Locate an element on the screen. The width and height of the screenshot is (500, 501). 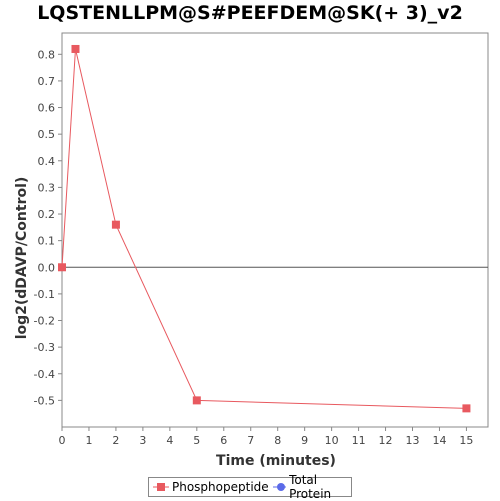
x-tick-label: 10 is located at coordinates (332, 440).